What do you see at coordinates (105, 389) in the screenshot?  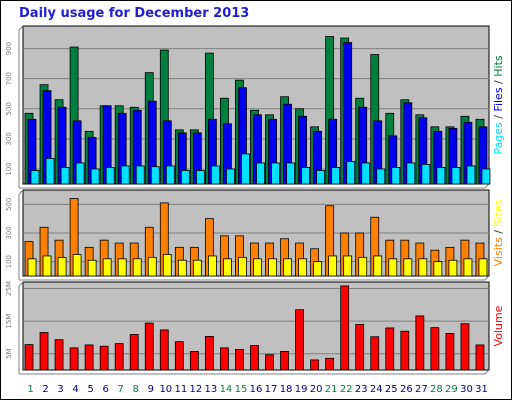 I see `x-tick-label: 6` at bounding box center [105, 389].